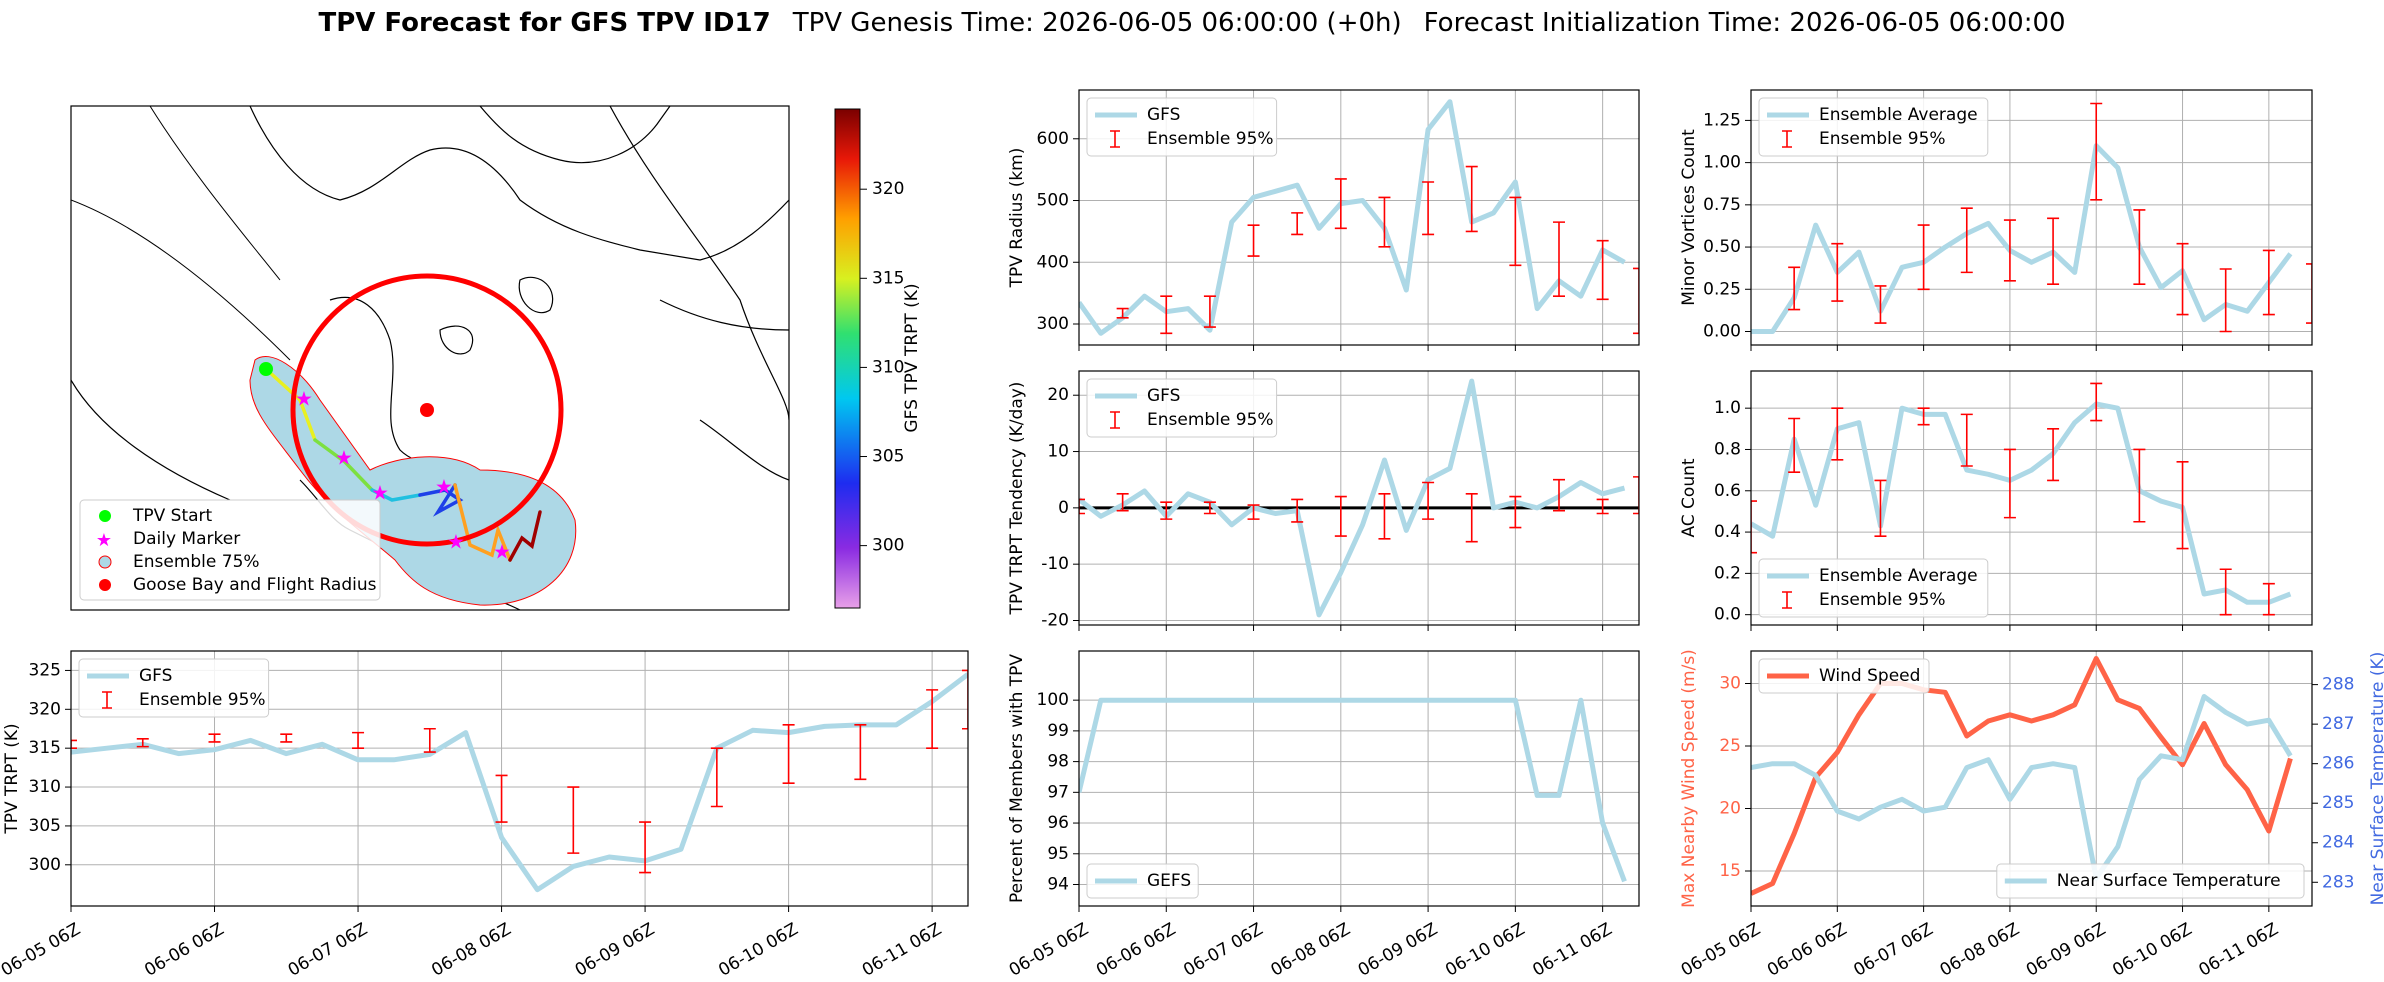 Image resolution: width=2384 pixels, height=982 pixels. Describe the element at coordinates (471, 949) in the screenshot. I see `x-tick-label: 06-08 06Z` at that location.